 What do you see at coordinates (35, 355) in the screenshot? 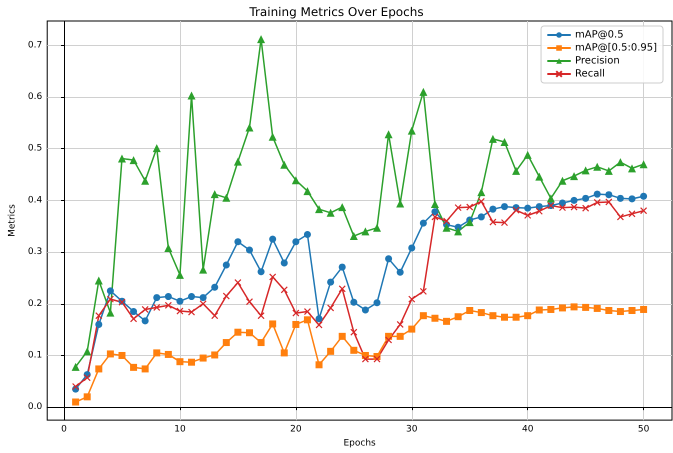
I see `y-tick-label: 0.1` at bounding box center [35, 355].